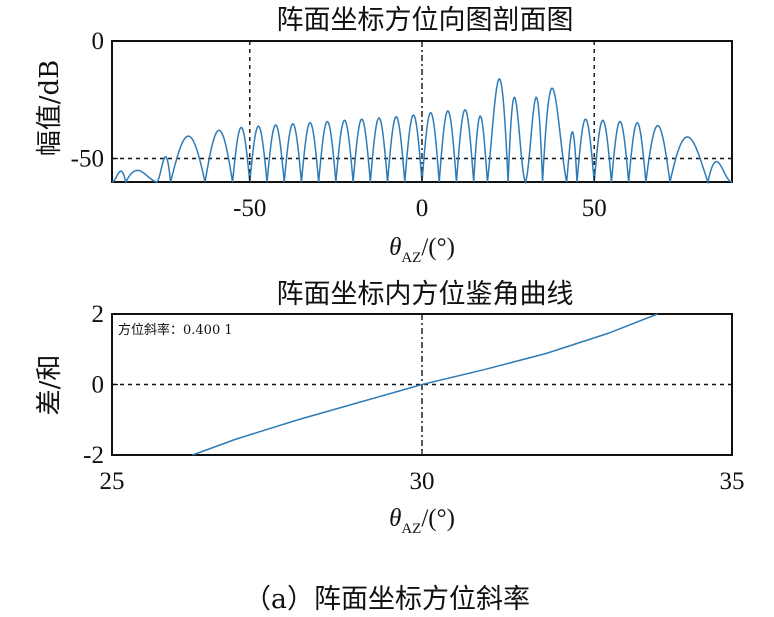 The width and height of the screenshot is (774, 617). What do you see at coordinates (112, 481) in the screenshot?
I see `discriminator-x-tick-label: 25` at bounding box center [112, 481].